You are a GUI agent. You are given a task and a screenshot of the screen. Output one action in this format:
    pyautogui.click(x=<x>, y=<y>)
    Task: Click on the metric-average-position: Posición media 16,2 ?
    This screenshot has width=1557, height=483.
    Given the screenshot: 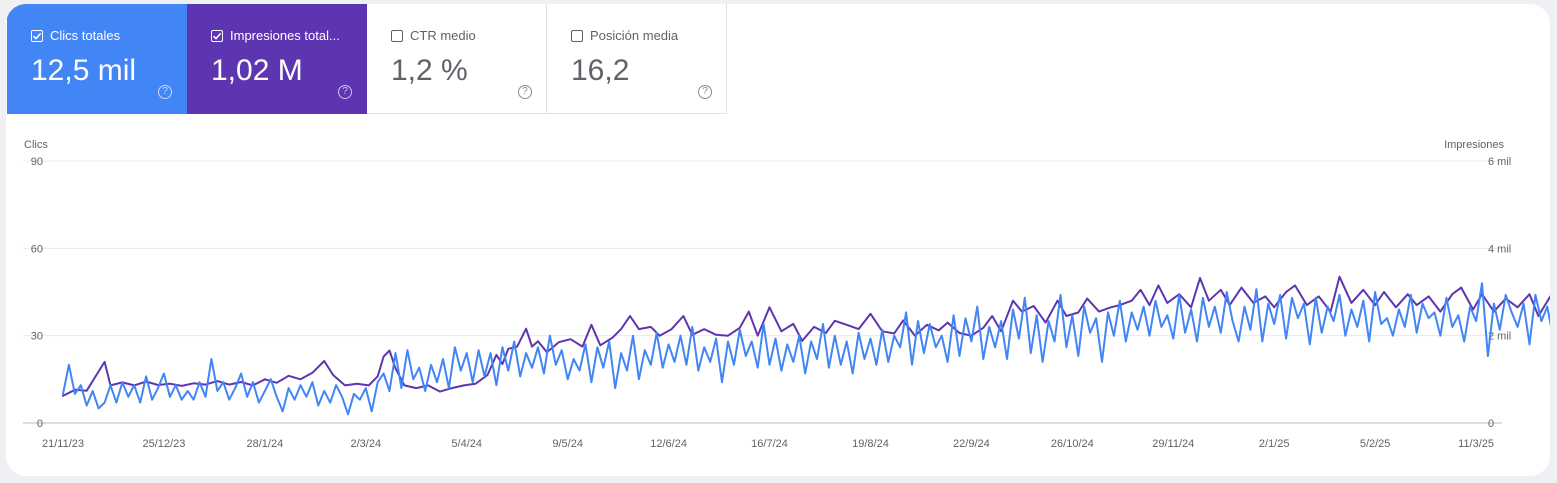 What is the action you would take?
    pyautogui.click(x=637, y=59)
    